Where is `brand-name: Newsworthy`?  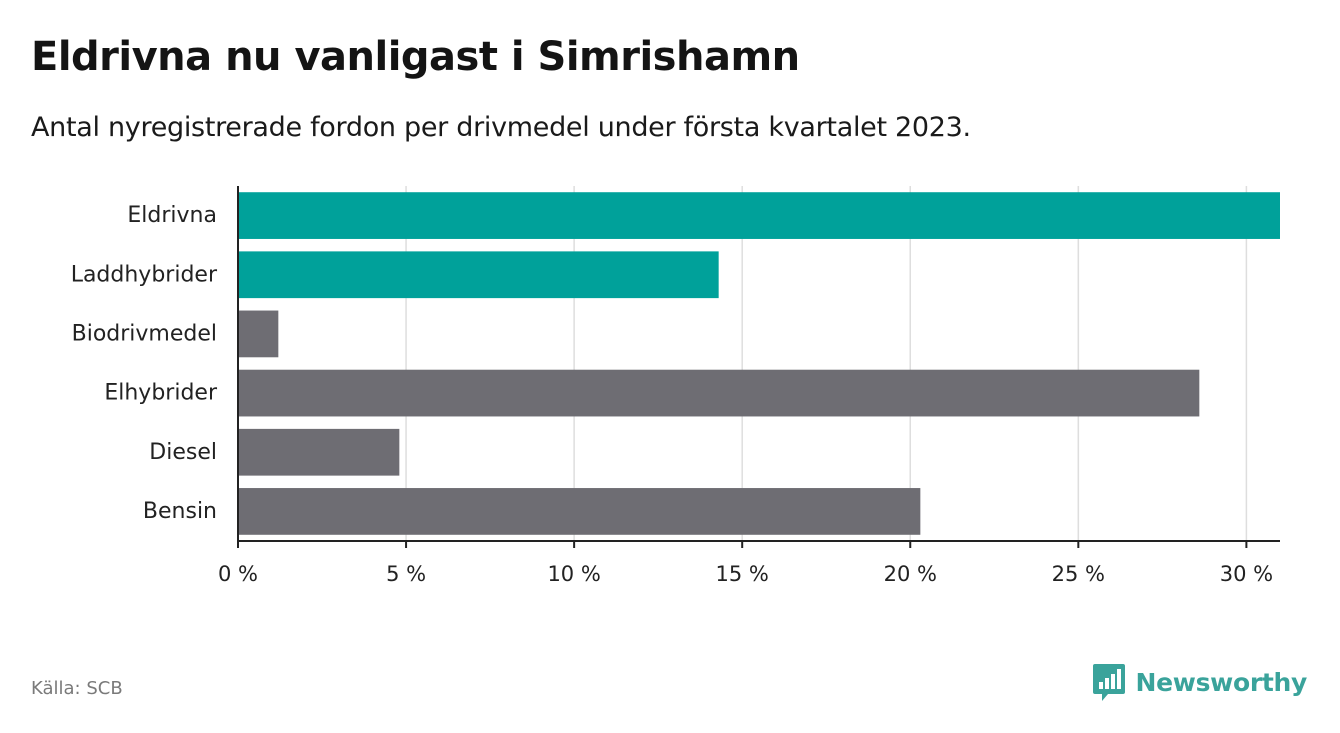 brand-name: Newsworthy is located at coordinates (1221, 682).